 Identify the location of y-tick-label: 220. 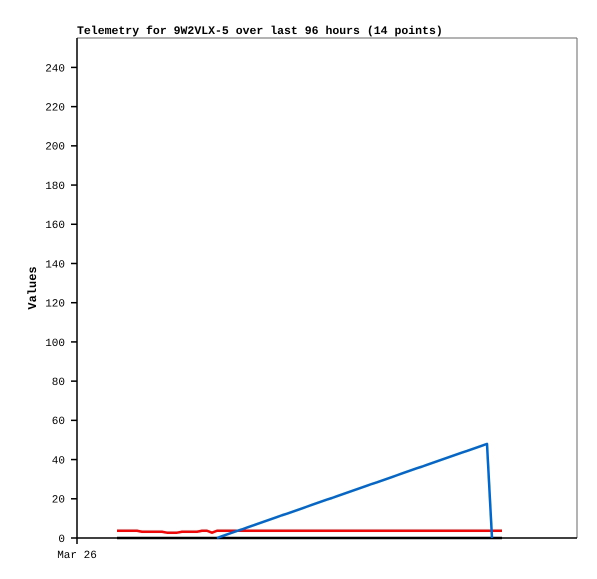
(55, 108).